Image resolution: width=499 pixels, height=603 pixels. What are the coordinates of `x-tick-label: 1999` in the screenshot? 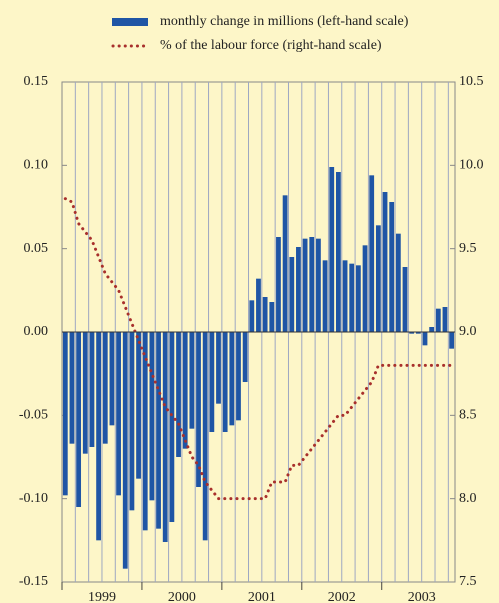 It's located at (102, 596).